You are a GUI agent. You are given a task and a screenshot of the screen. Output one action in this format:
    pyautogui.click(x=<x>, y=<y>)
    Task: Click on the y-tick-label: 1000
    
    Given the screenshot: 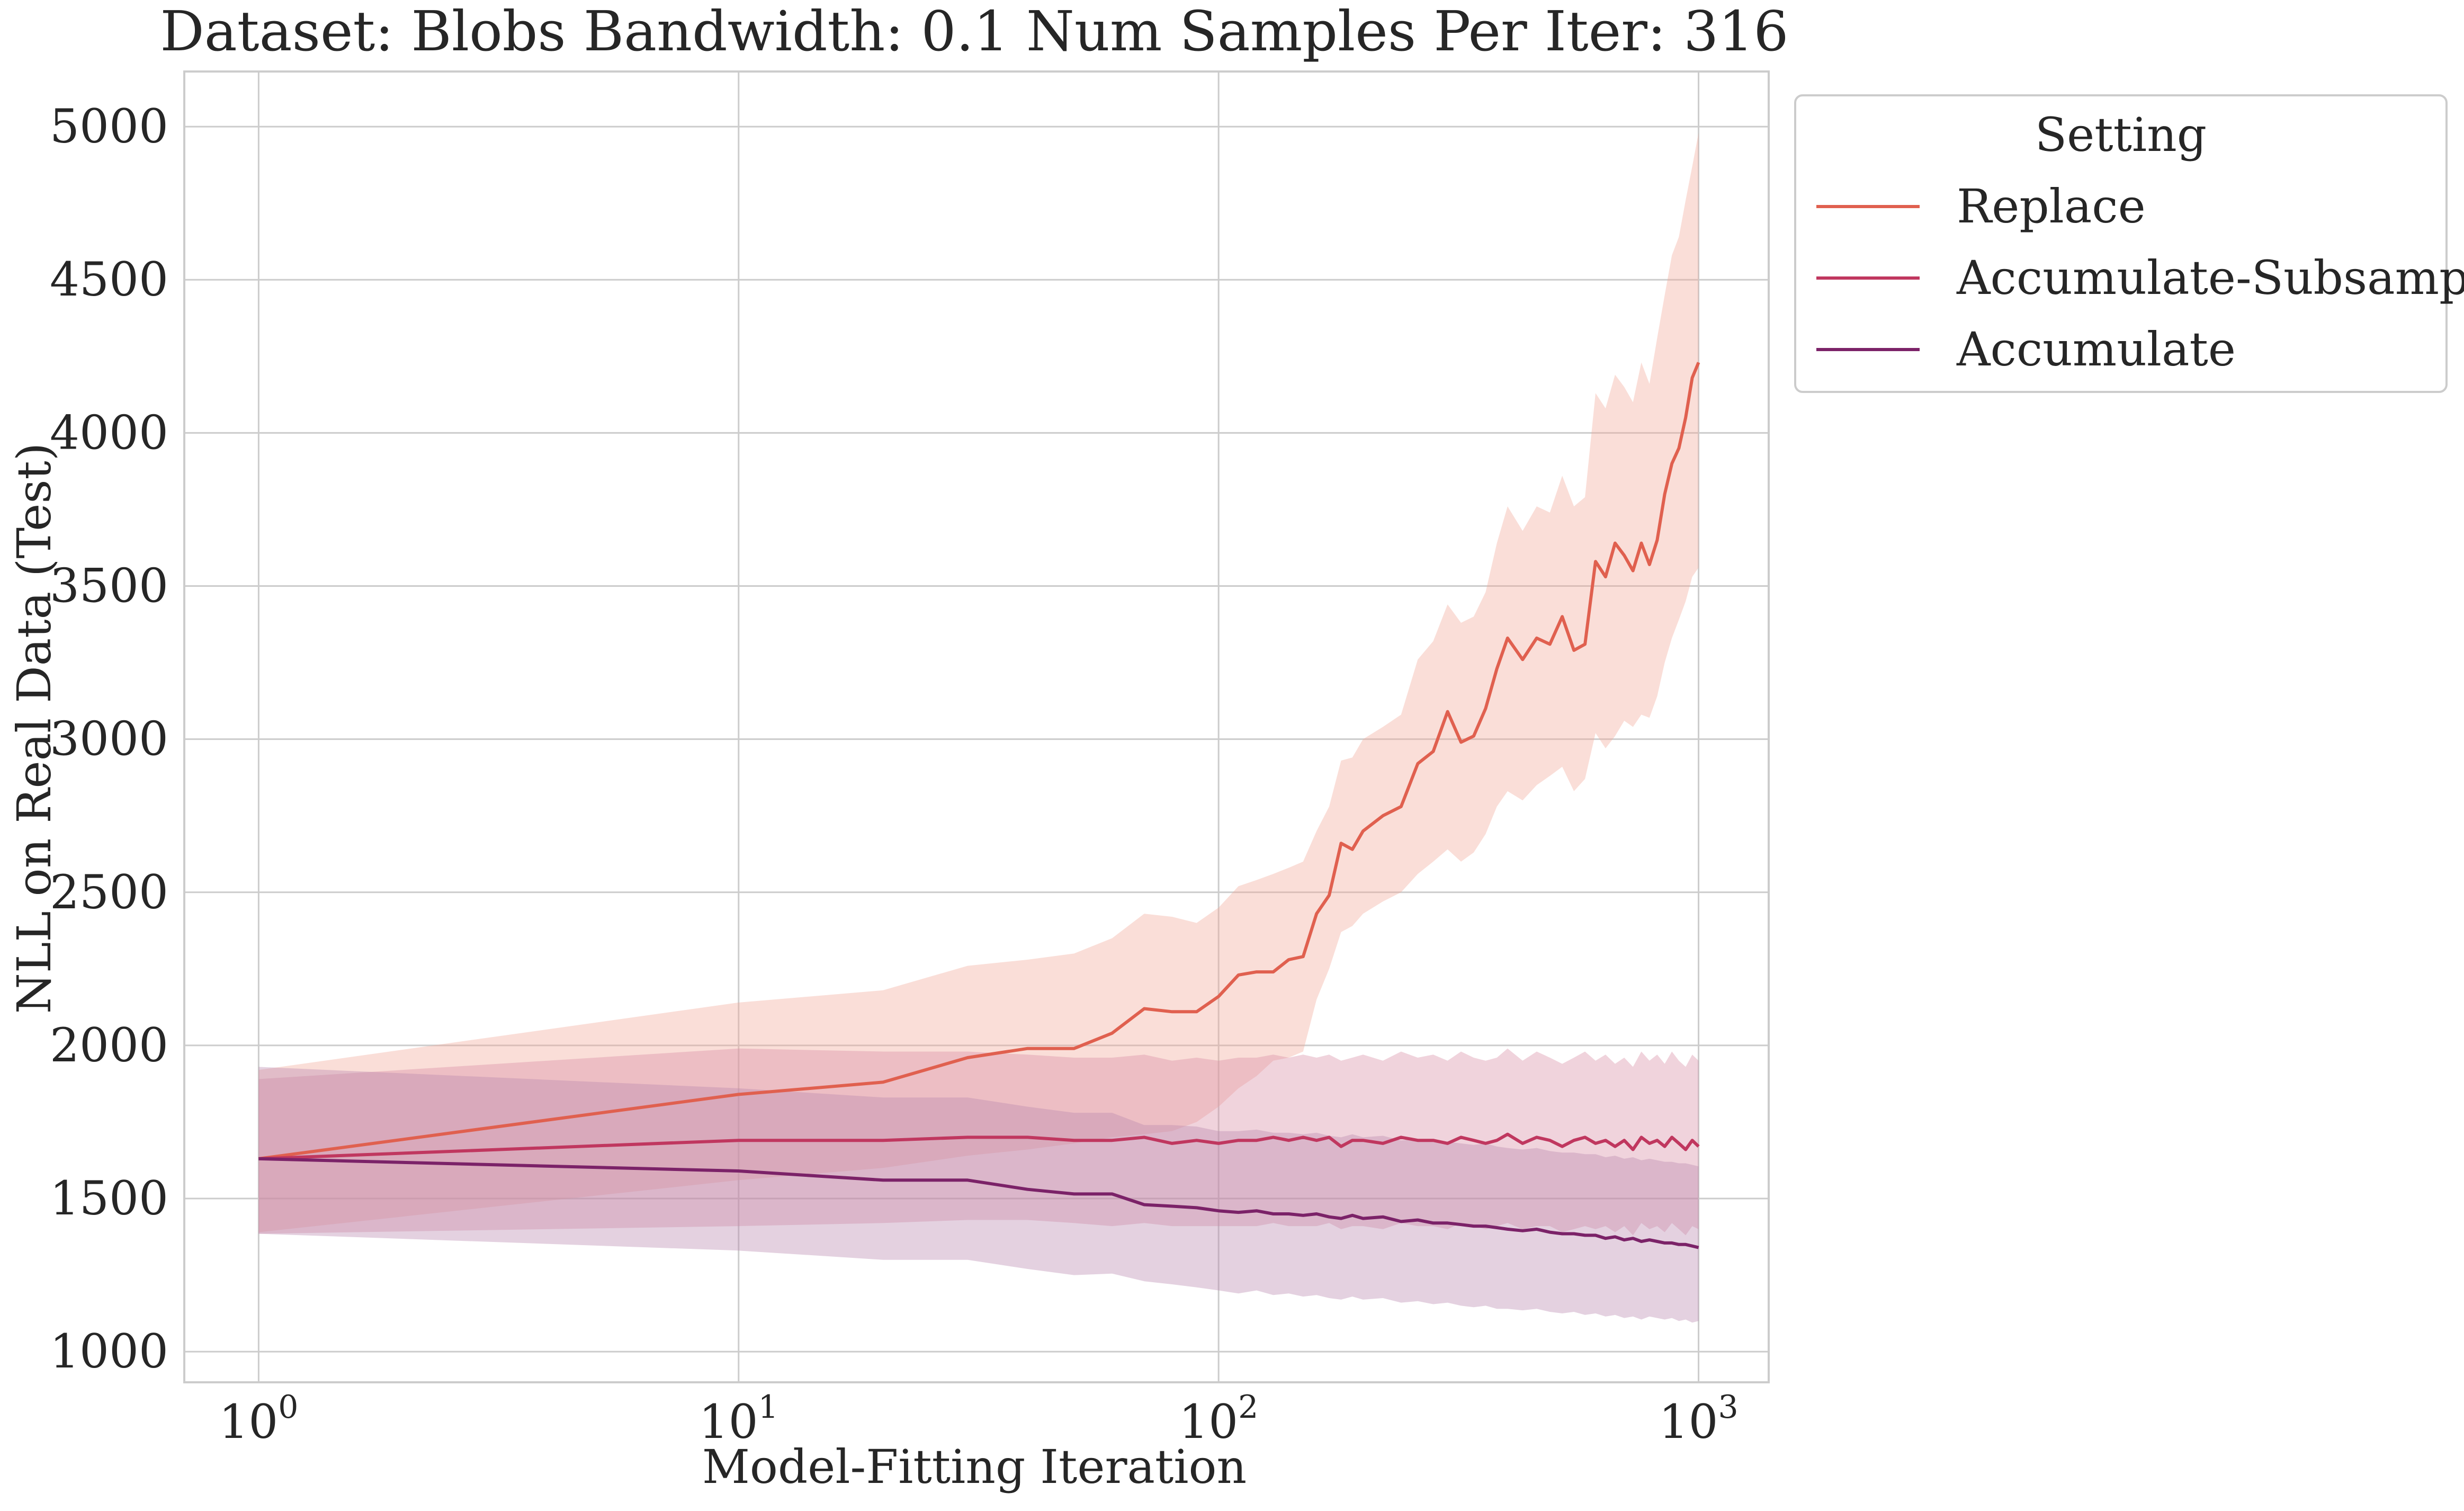 What is the action you would take?
    pyautogui.click(x=109, y=1351)
    